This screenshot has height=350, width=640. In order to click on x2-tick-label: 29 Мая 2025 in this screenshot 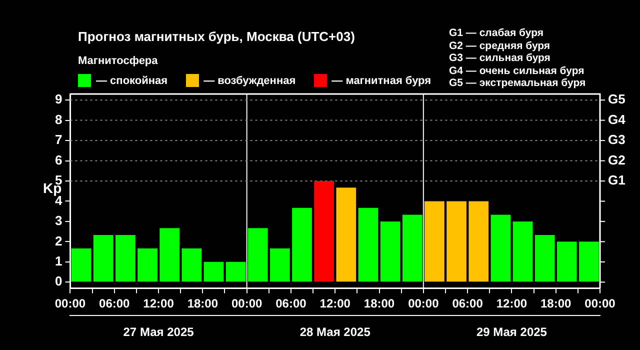, I will do `click(512, 332)`.